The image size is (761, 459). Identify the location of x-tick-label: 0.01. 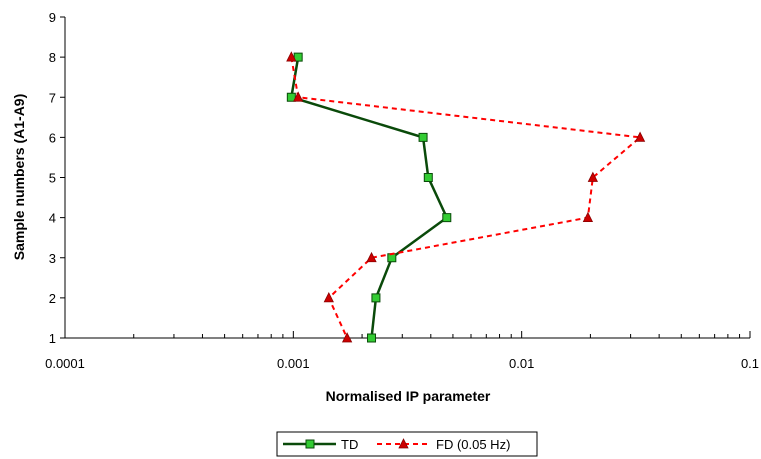
(521, 363).